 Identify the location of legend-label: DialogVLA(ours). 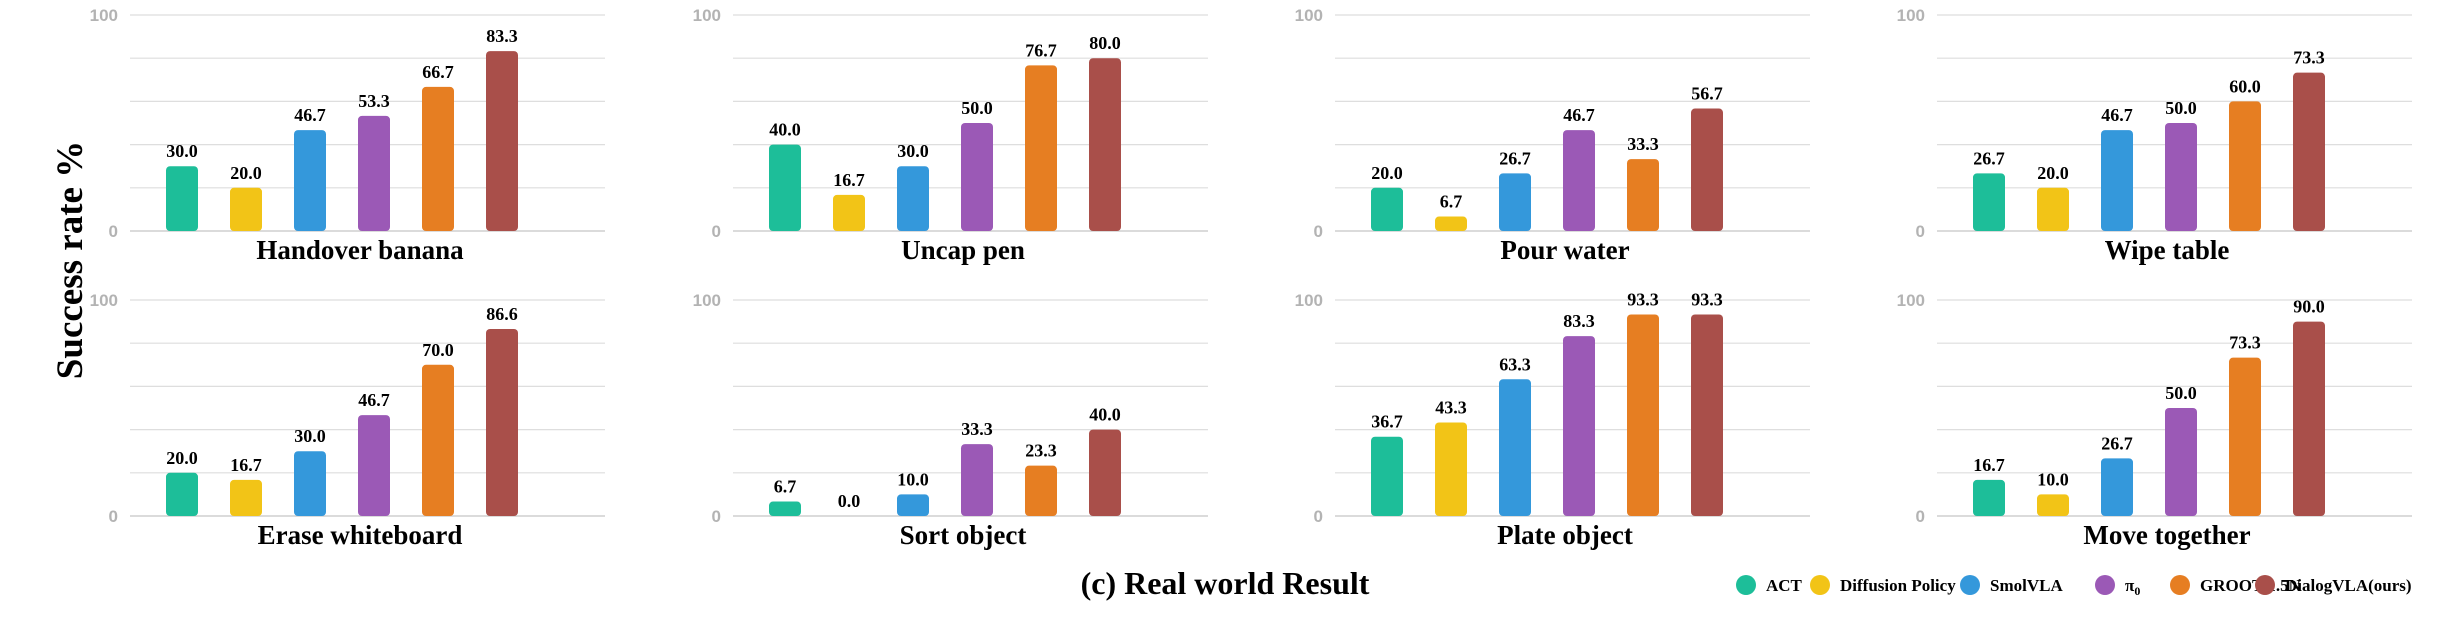
(2348, 585).